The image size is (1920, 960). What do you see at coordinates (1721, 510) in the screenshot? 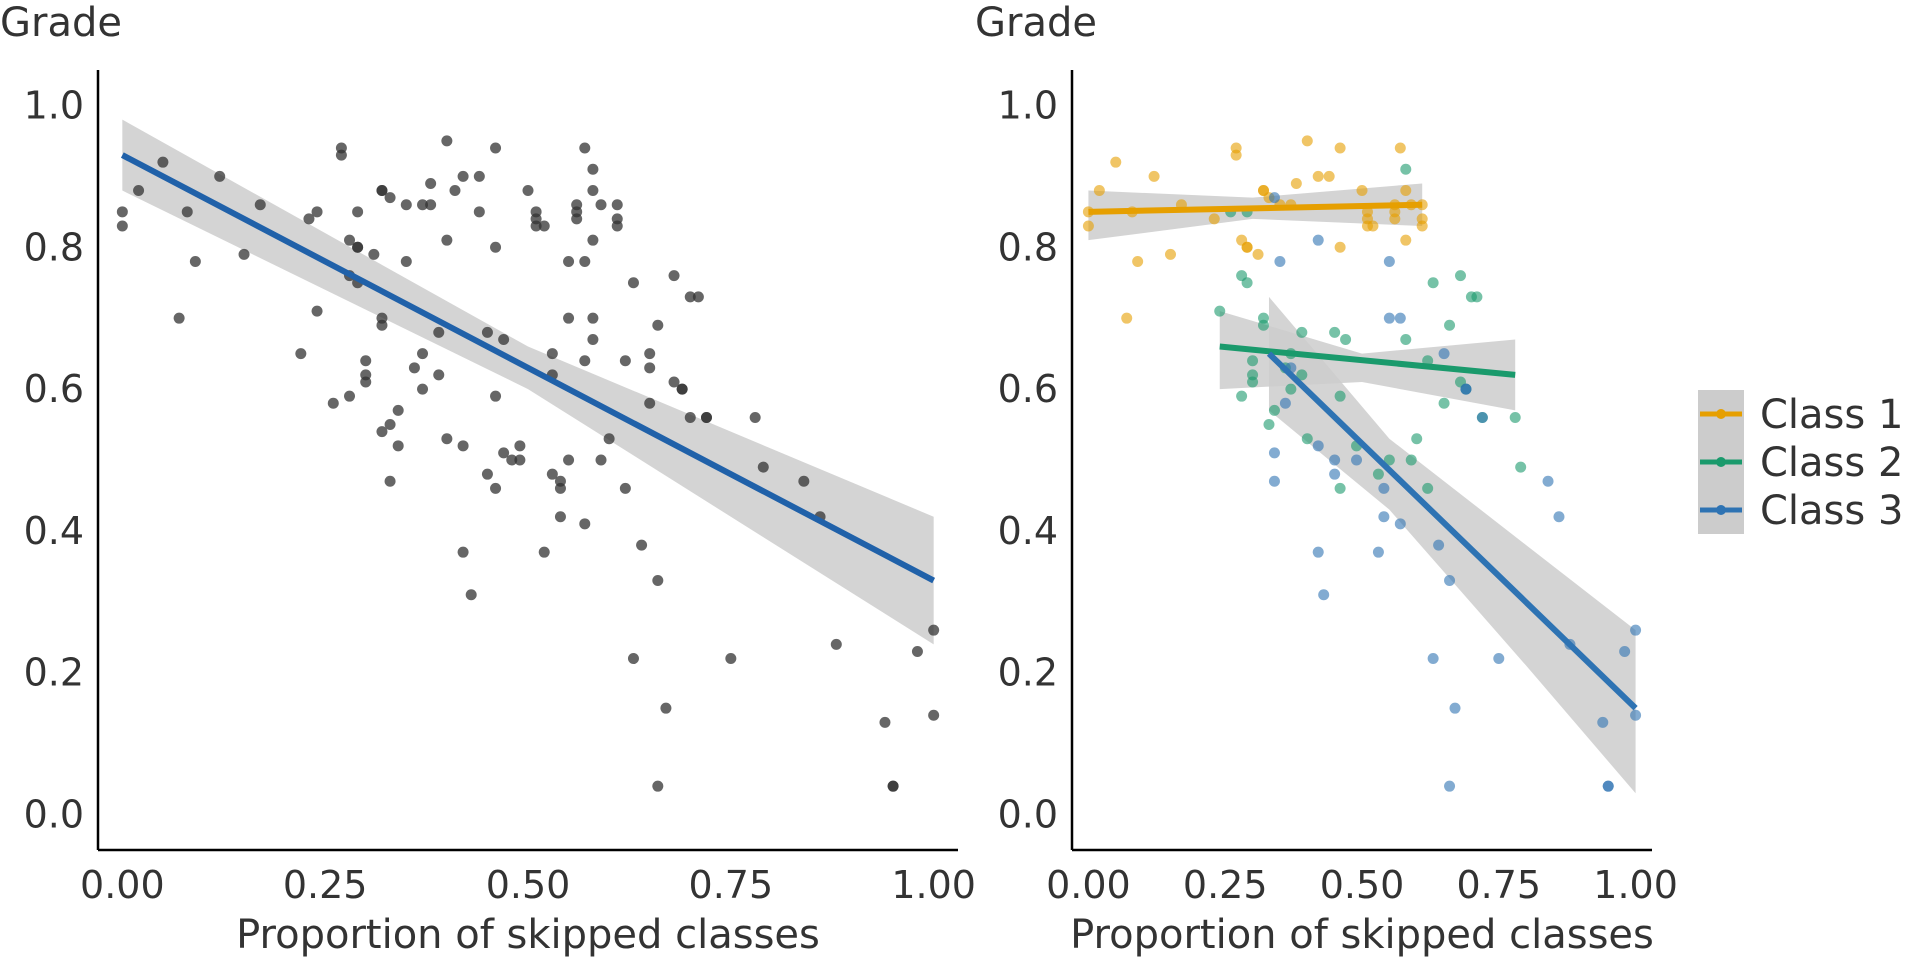
I see `legend-key-point` at bounding box center [1721, 510].